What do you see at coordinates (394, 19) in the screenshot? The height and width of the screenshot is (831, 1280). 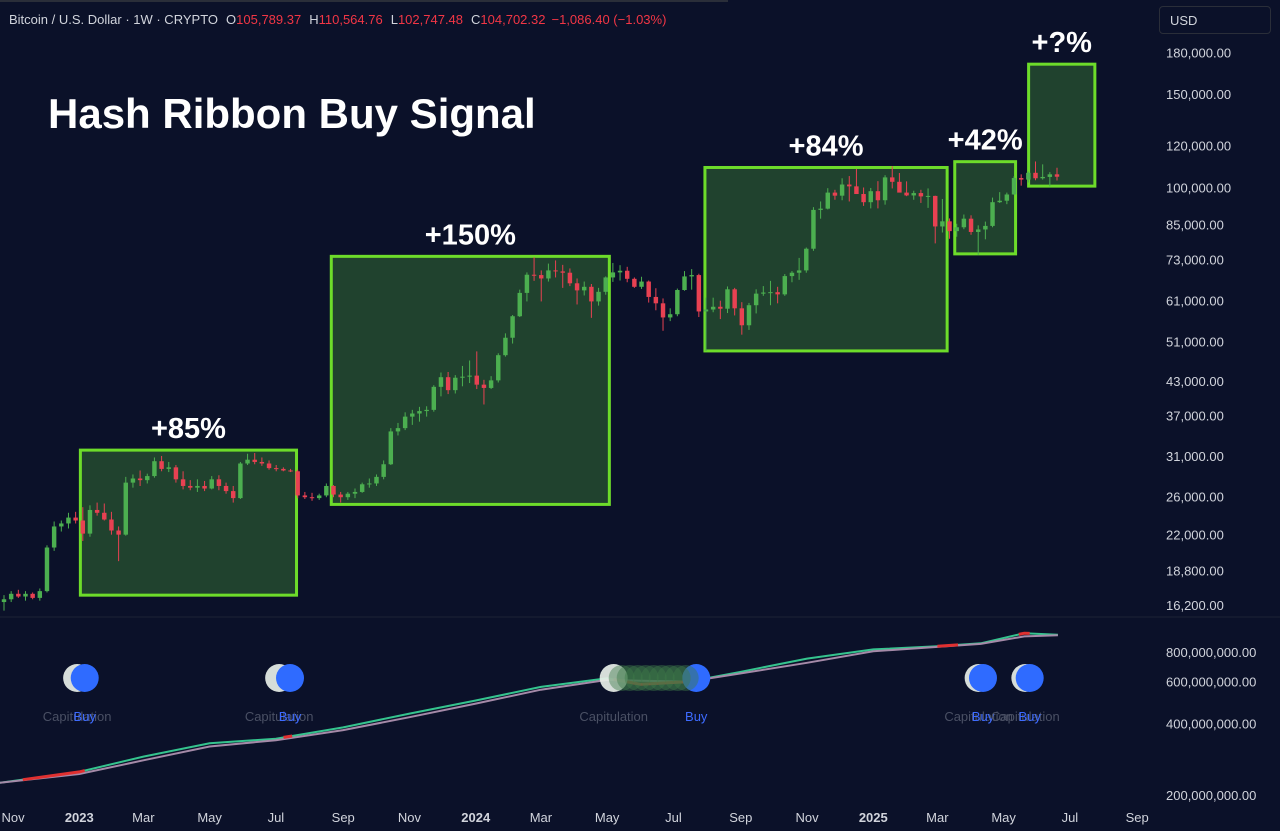 I see `low-label: L` at bounding box center [394, 19].